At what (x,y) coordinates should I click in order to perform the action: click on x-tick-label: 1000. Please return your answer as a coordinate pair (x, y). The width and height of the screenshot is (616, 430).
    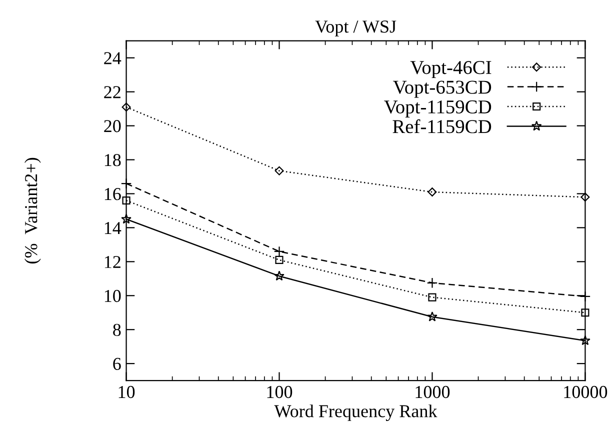
    Looking at the image, I should click on (433, 392).